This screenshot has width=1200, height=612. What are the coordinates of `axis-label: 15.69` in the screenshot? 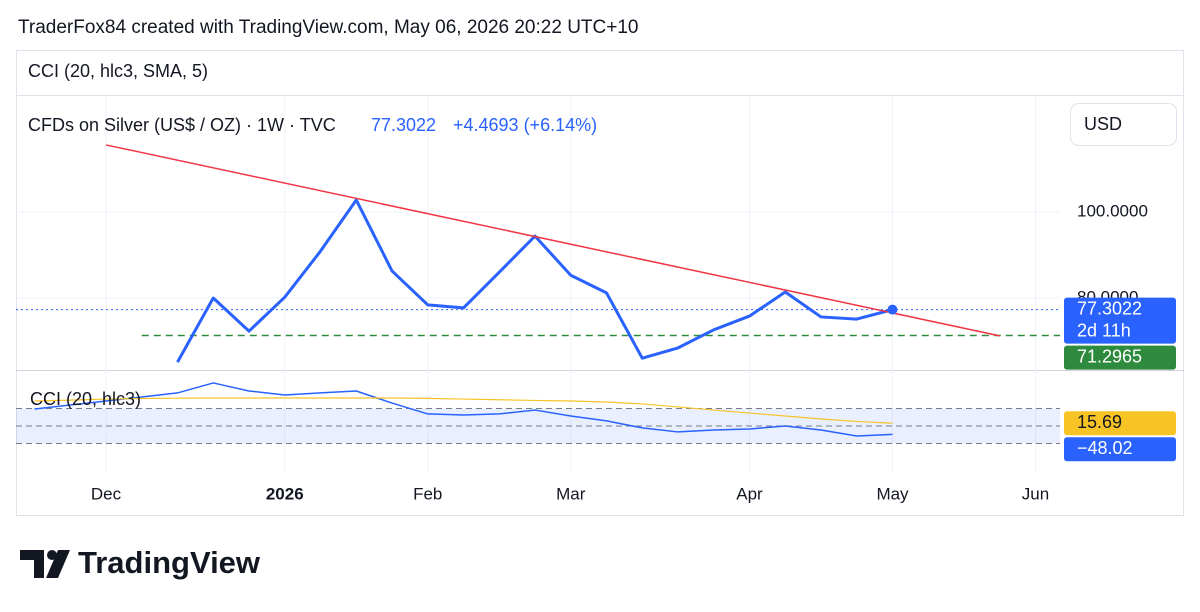 It's located at (1099, 422).